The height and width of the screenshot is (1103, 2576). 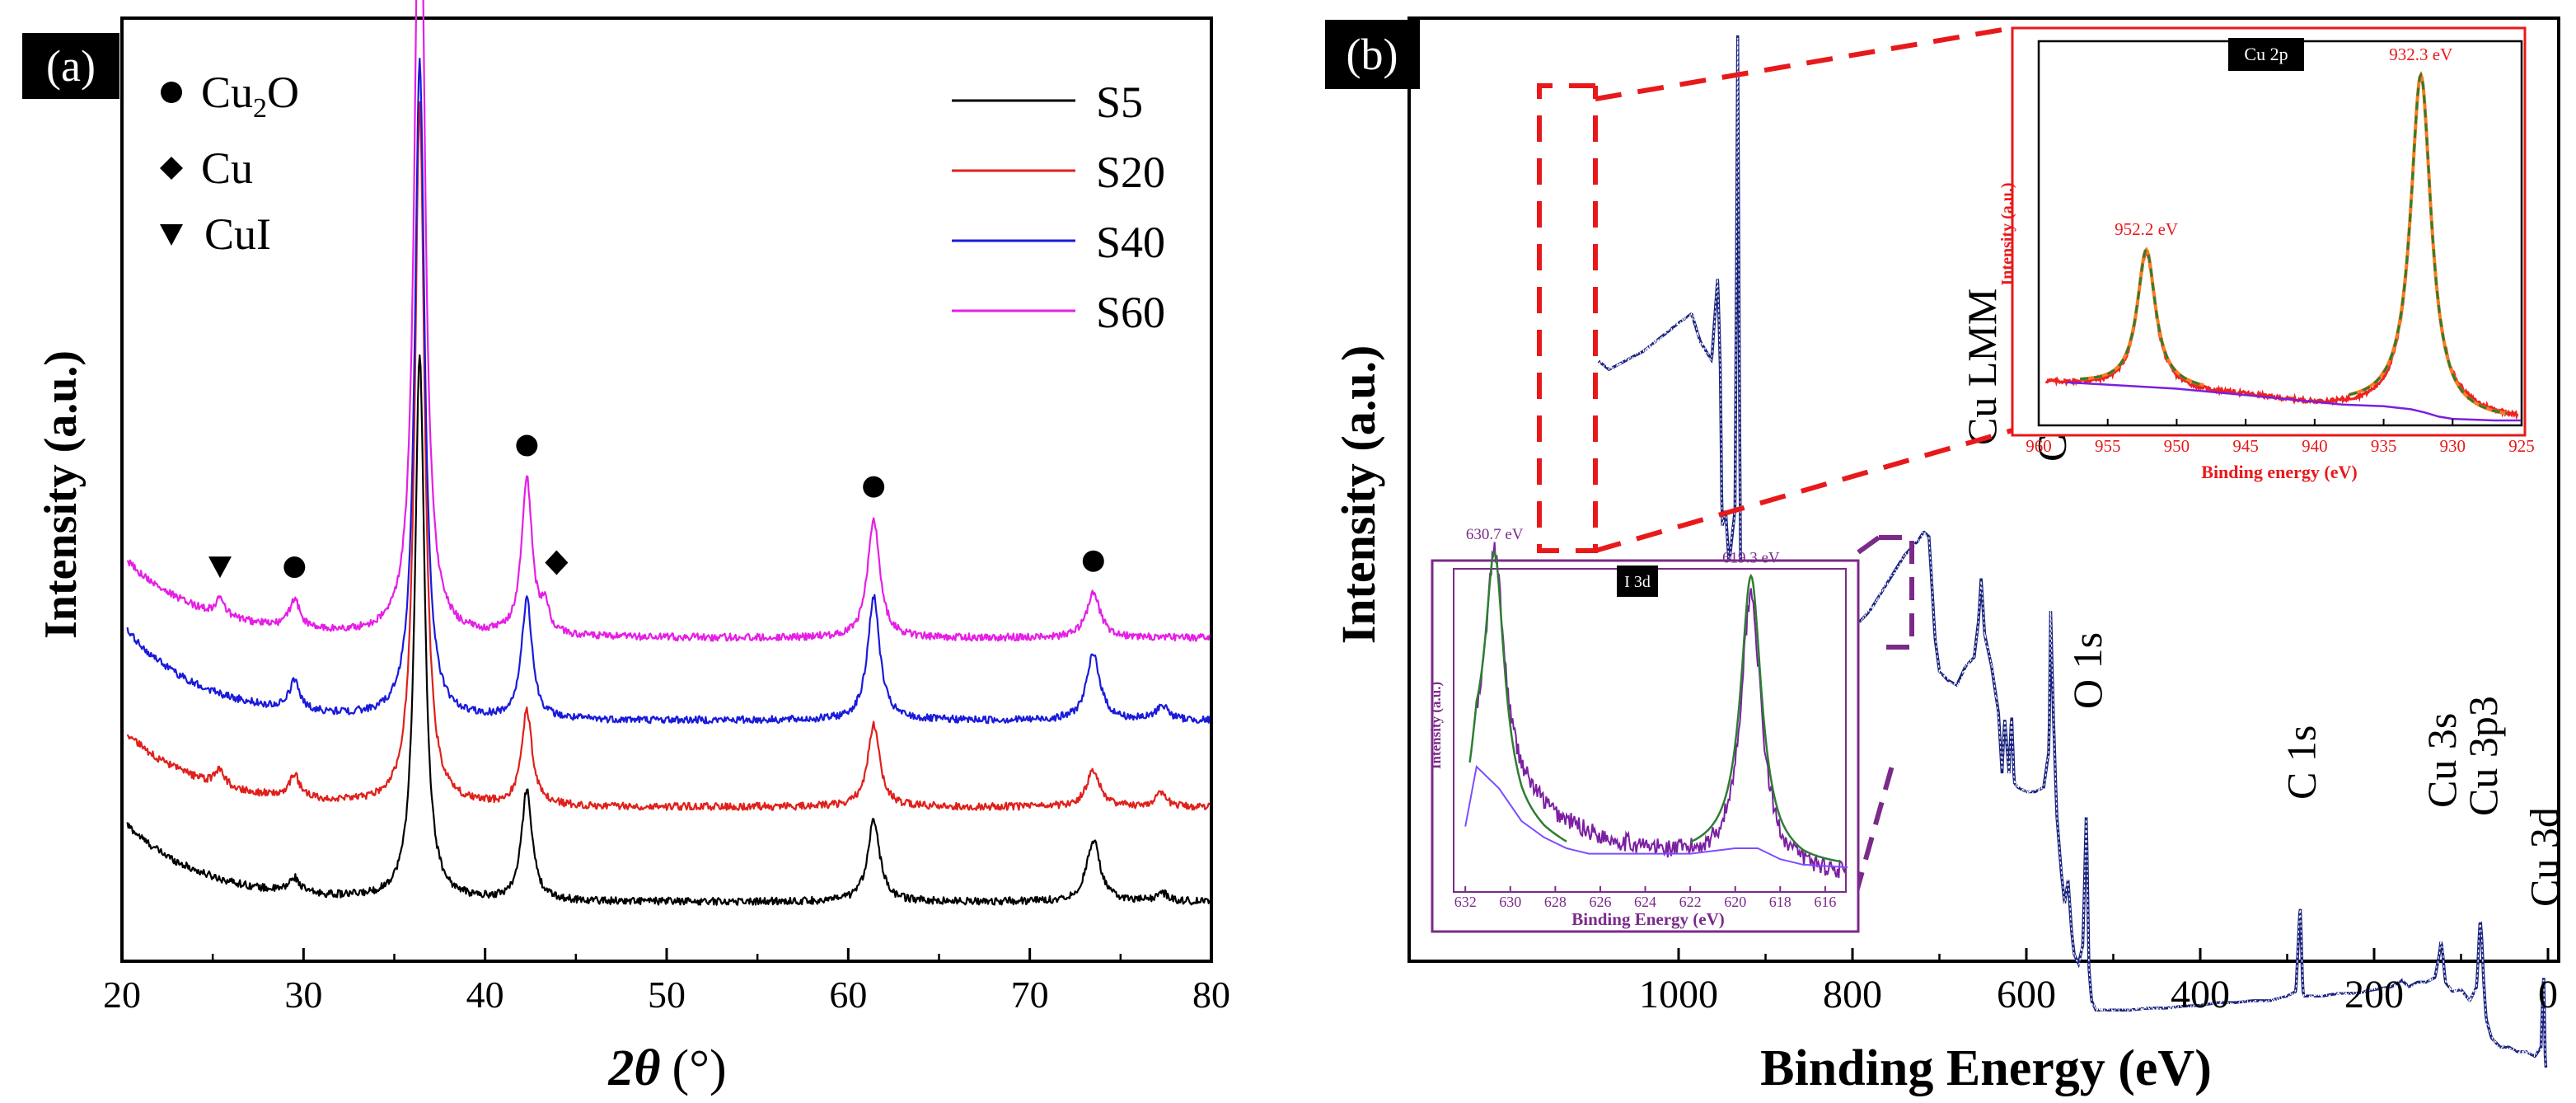 What do you see at coordinates (1211, 995) in the screenshot?
I see `x-tick-label-80: 80` at bounding box center [1211, 995].